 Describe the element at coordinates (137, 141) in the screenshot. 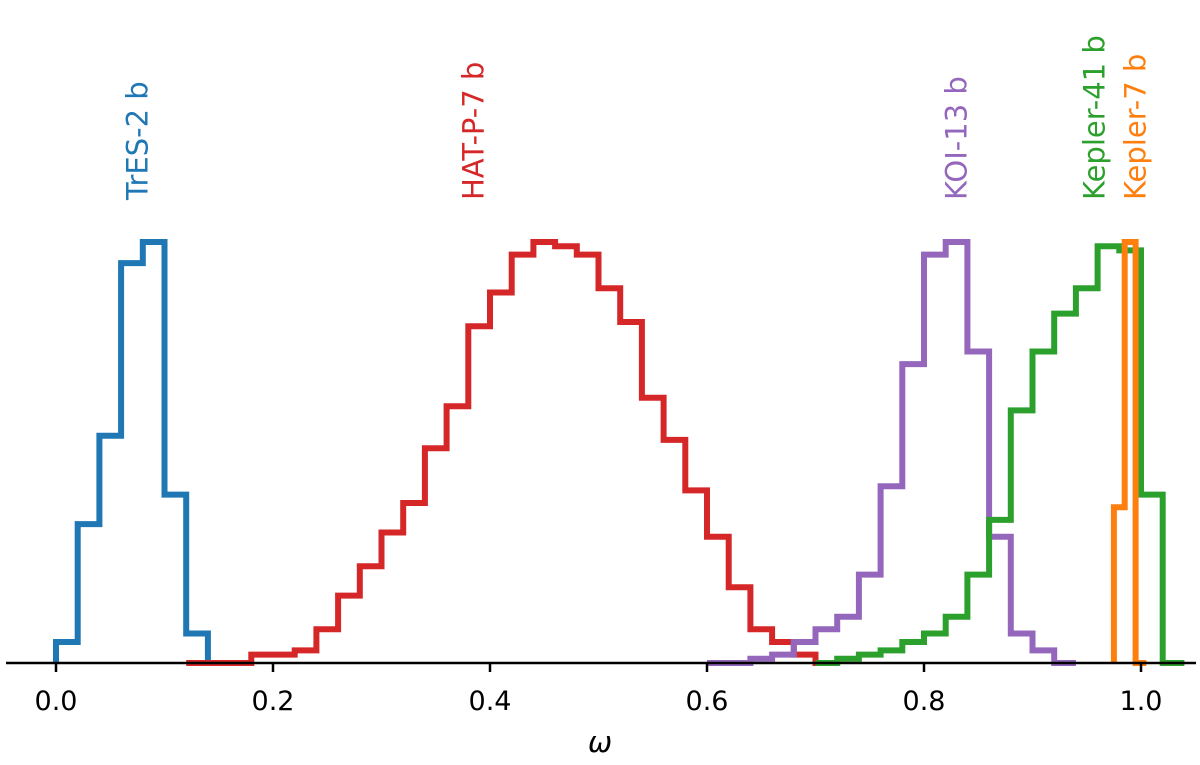

I see `series-label-tres-2-b: TrES-2 b` at that location.